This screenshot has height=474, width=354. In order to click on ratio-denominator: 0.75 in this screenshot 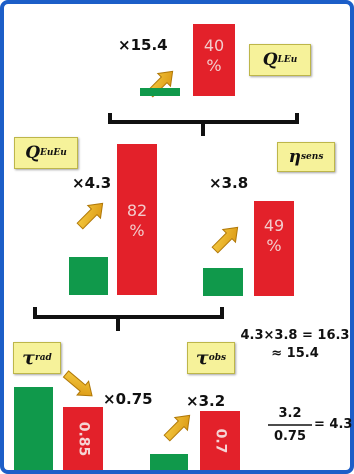, I will do `click(290, 436)`.